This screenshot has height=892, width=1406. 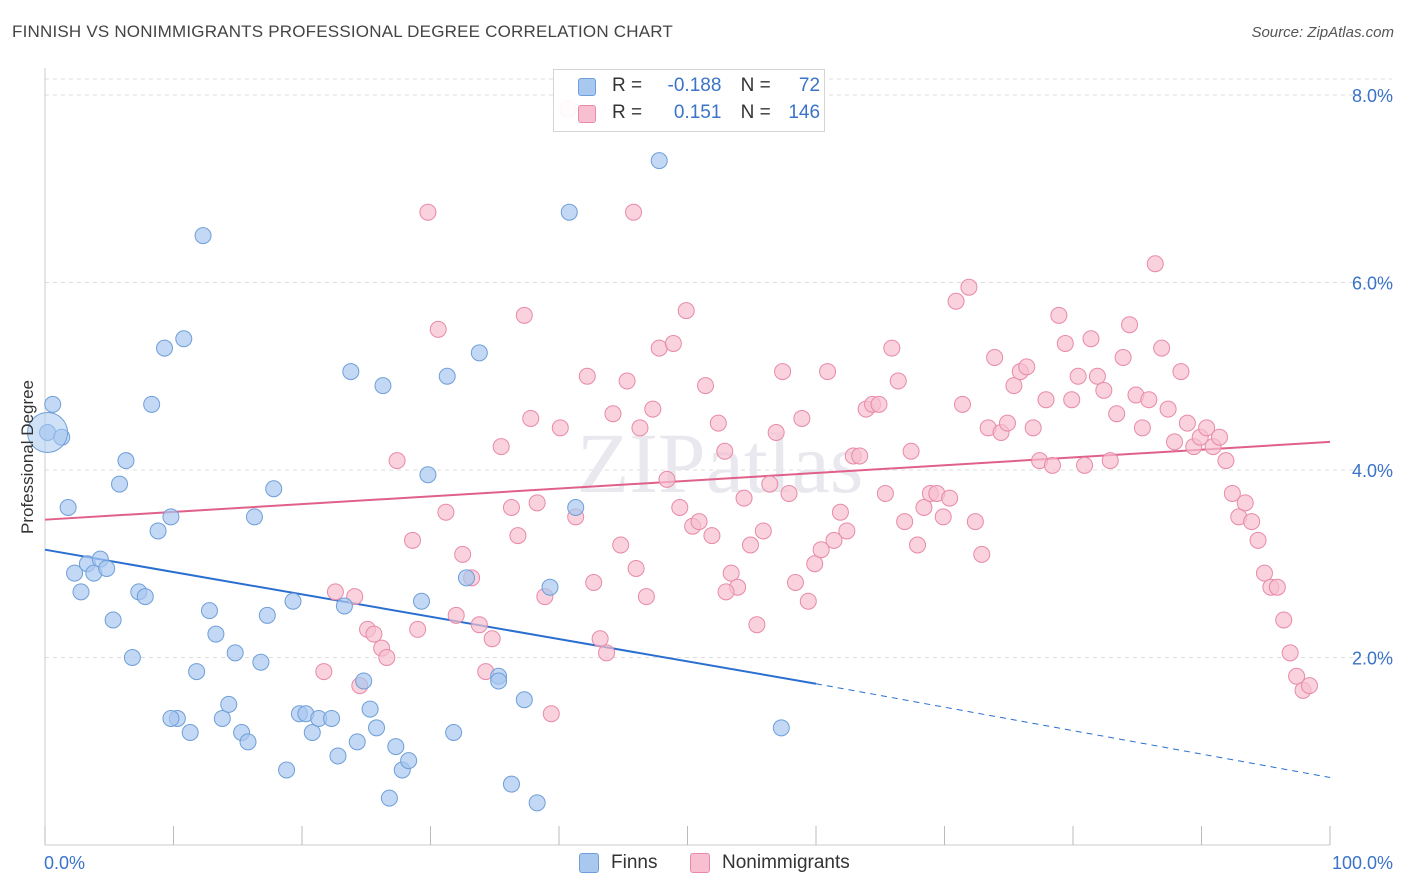 I want to click on legend-n-value: 146, so click(x=804, y=112).